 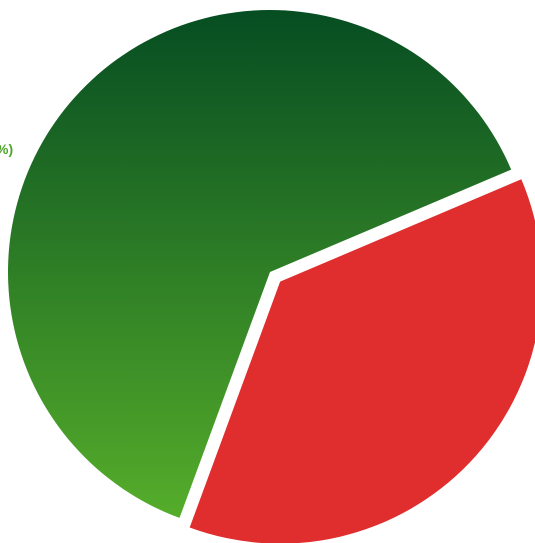 What do you see at coordinates (7, 149) in the screenshot?
I see `pie-slice-label: %)` at bounding box center [7, 149].